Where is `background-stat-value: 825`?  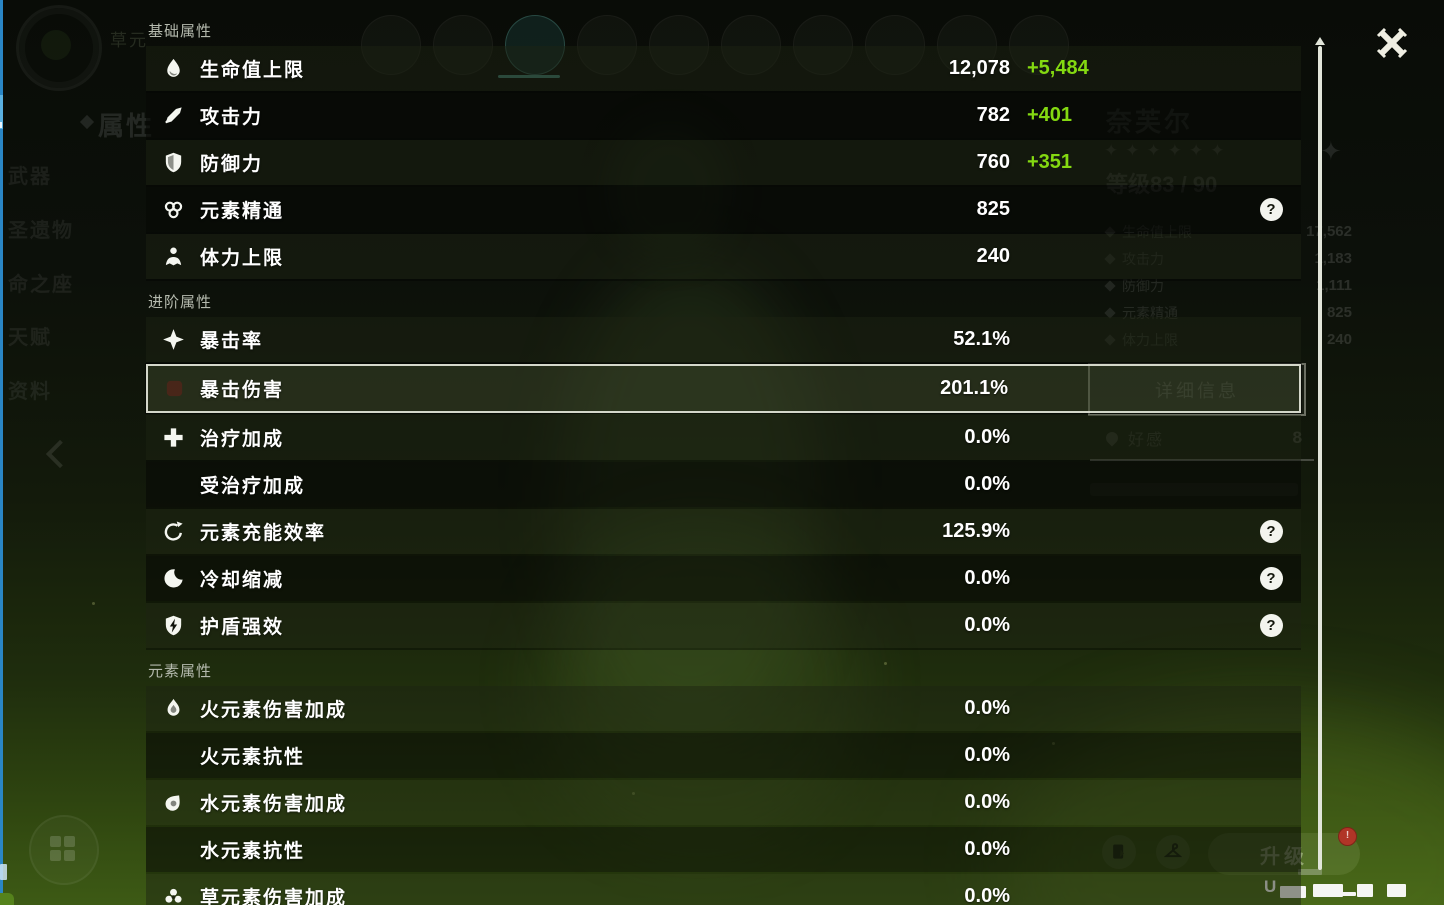 background-stat-value: 825 is located at coordinates (1339, 312).